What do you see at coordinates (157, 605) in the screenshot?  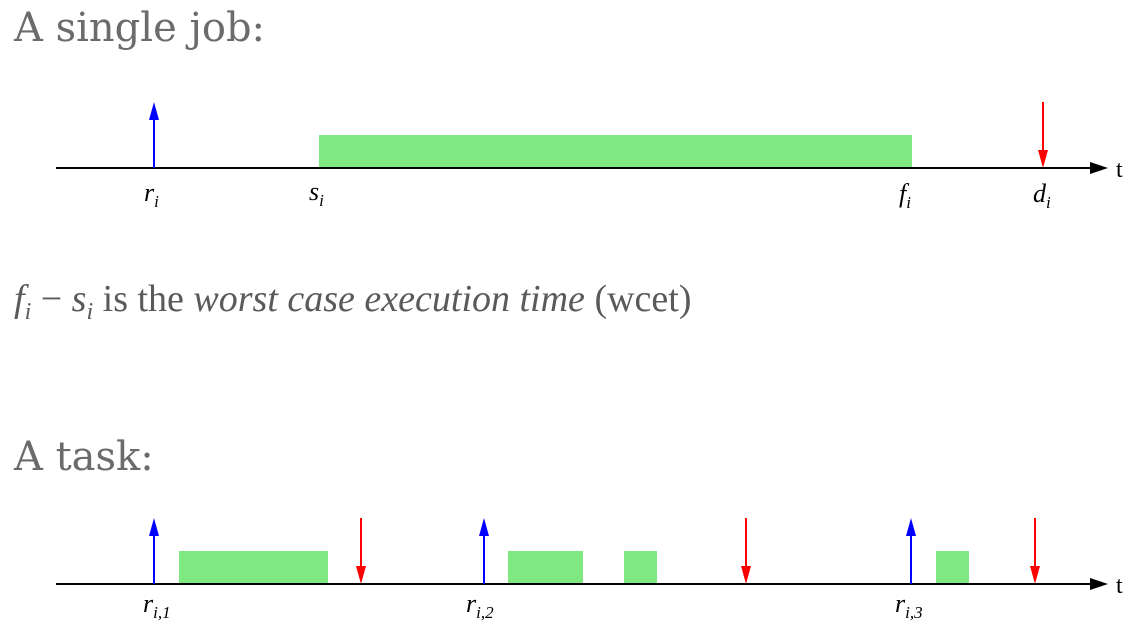 I see `release-label: ri,1` at bounding box center [157, 605].